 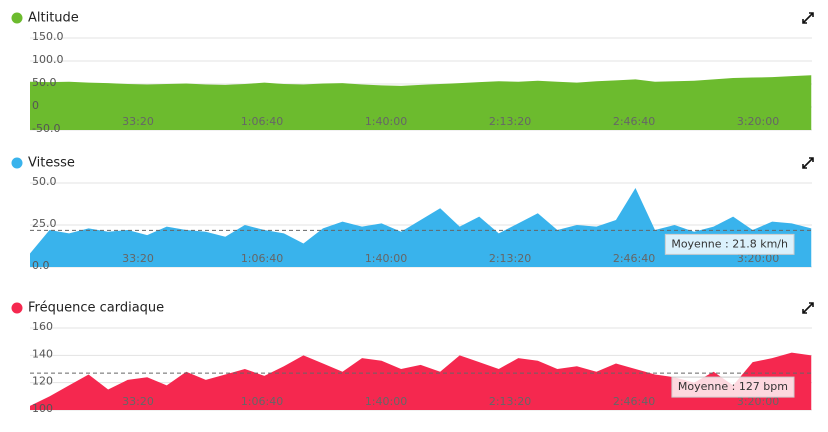 I want to click on mean-label: Moyenne : 127 bpm, so click(x=733, y=386).